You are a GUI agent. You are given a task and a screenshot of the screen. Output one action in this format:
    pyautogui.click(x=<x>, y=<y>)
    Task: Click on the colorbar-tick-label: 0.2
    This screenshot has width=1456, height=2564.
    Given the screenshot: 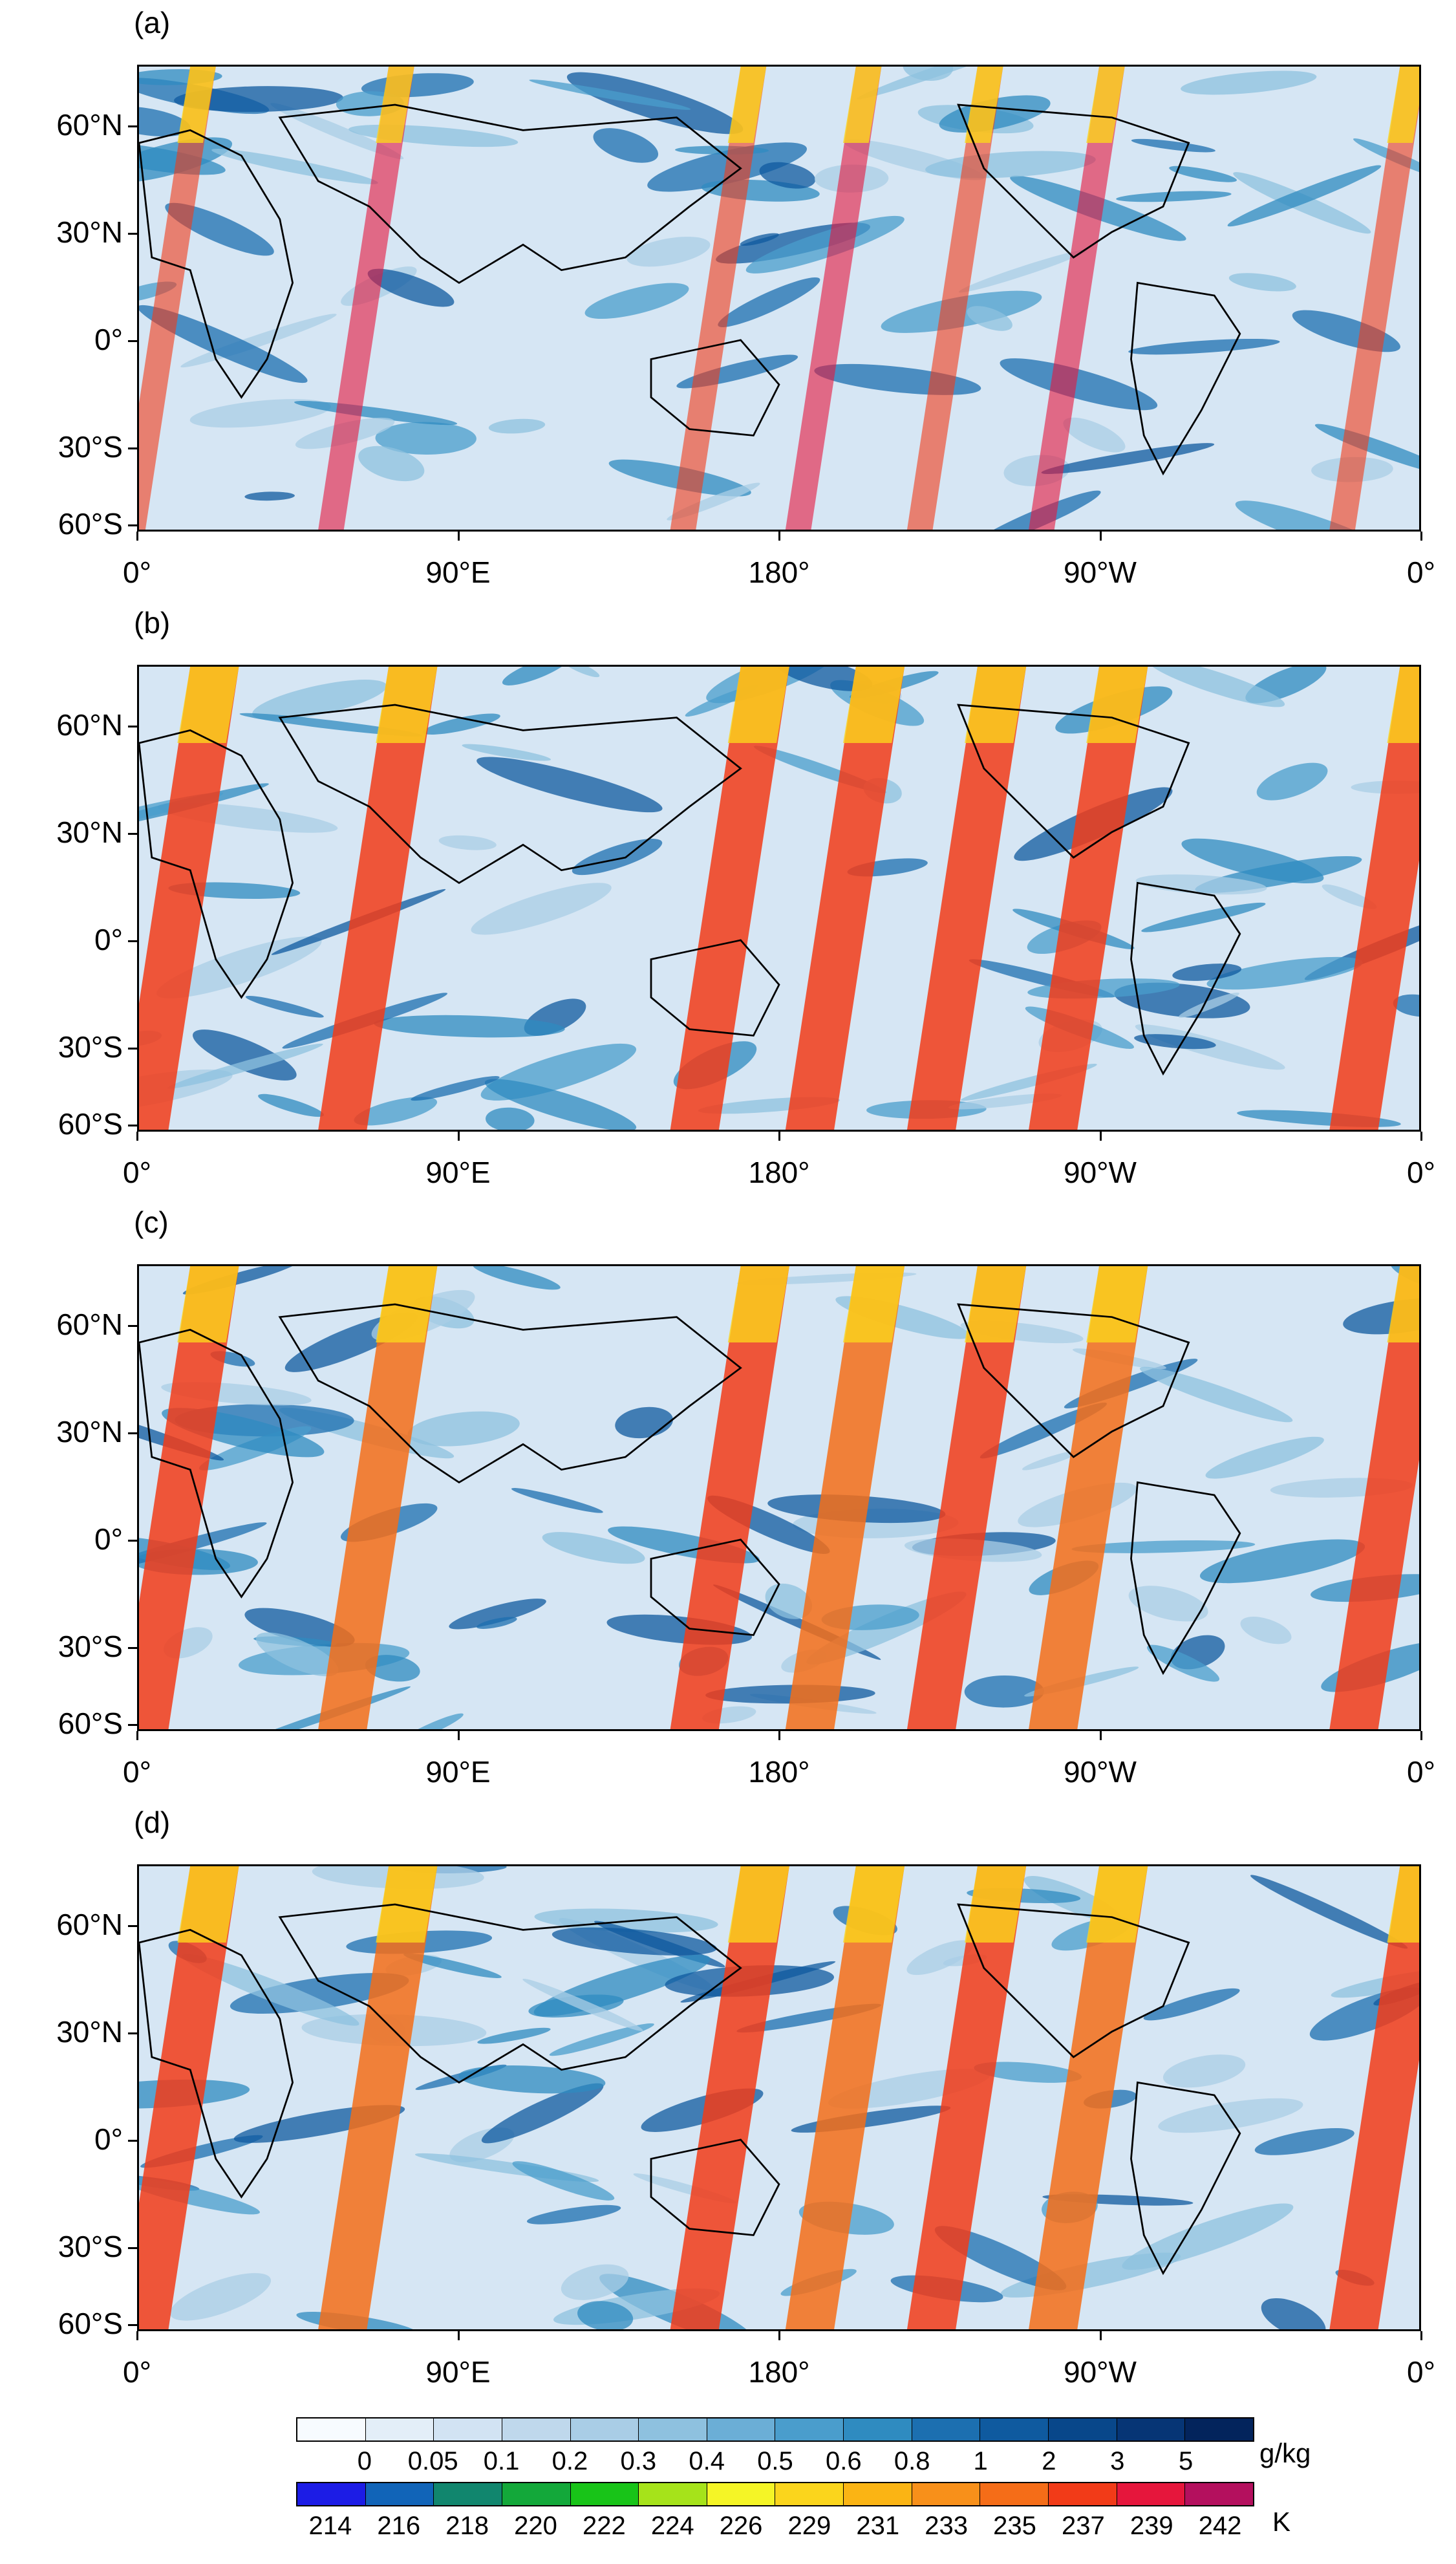 What is the action you would take?
    pyautogui.click(x=569, y=2461)
    